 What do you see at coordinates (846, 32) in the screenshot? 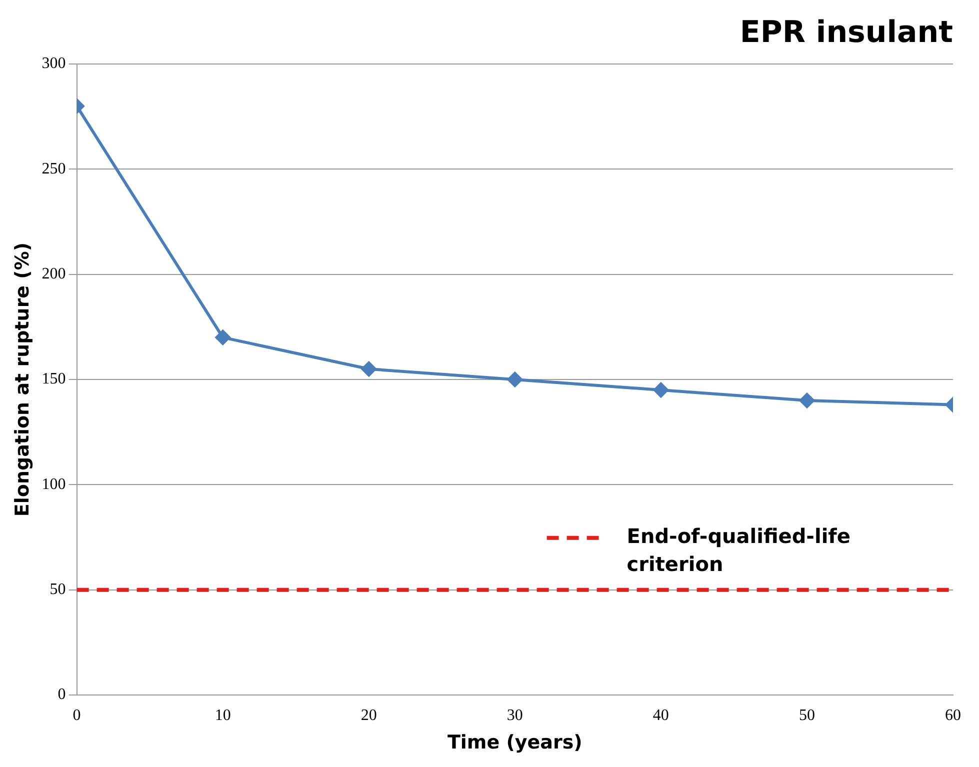
I see `chart-title: EPR insulant` at bounding box center [846, 32].